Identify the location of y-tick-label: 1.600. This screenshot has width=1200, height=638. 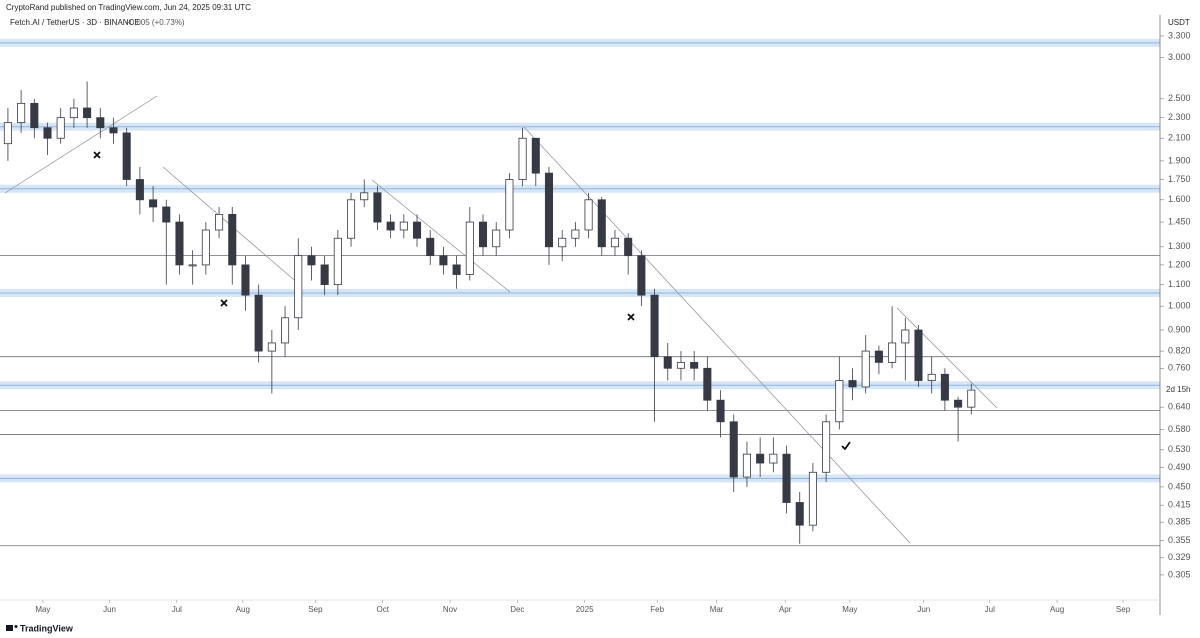
(1179, 199).